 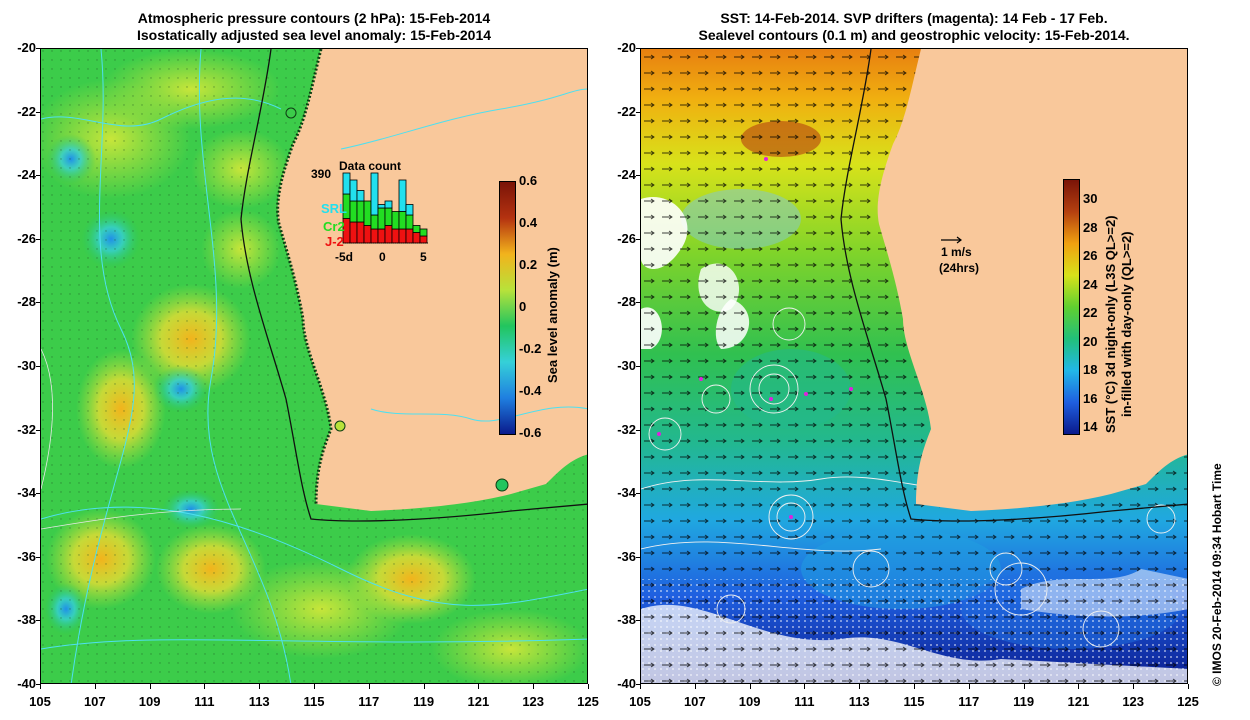 What do you see at coordinates (530, 348) in the screenshot?
I see `colorbar-tick-label: -0.2` at bounding box center [530, 348].